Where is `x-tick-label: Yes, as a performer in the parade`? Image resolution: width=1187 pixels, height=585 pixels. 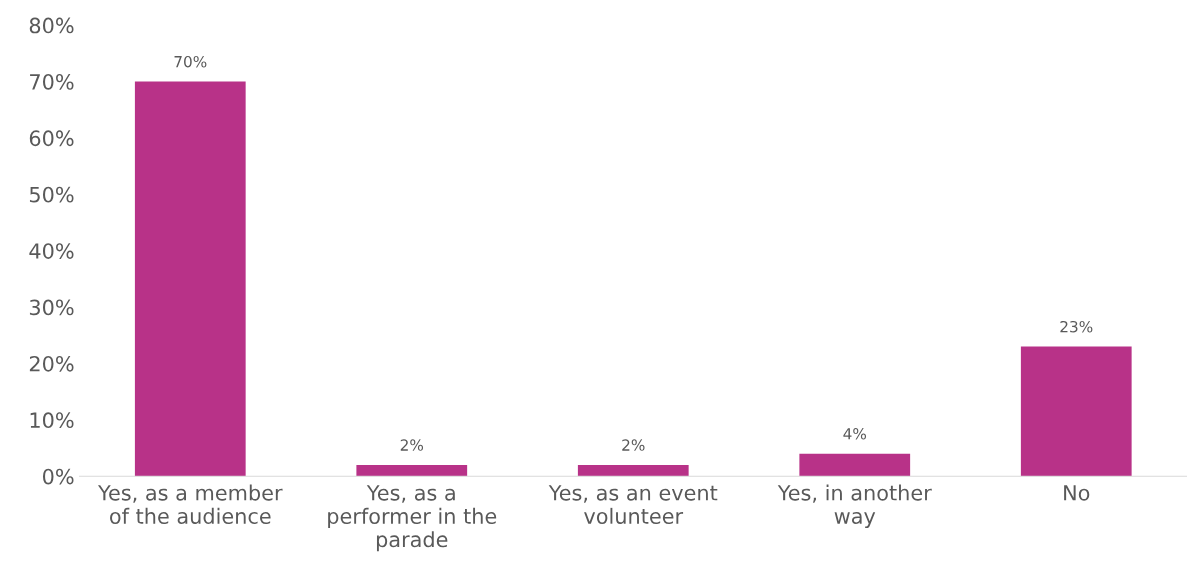
x-tick-label: Yes, as a performer in the parade is located at coordinates (412, 518).